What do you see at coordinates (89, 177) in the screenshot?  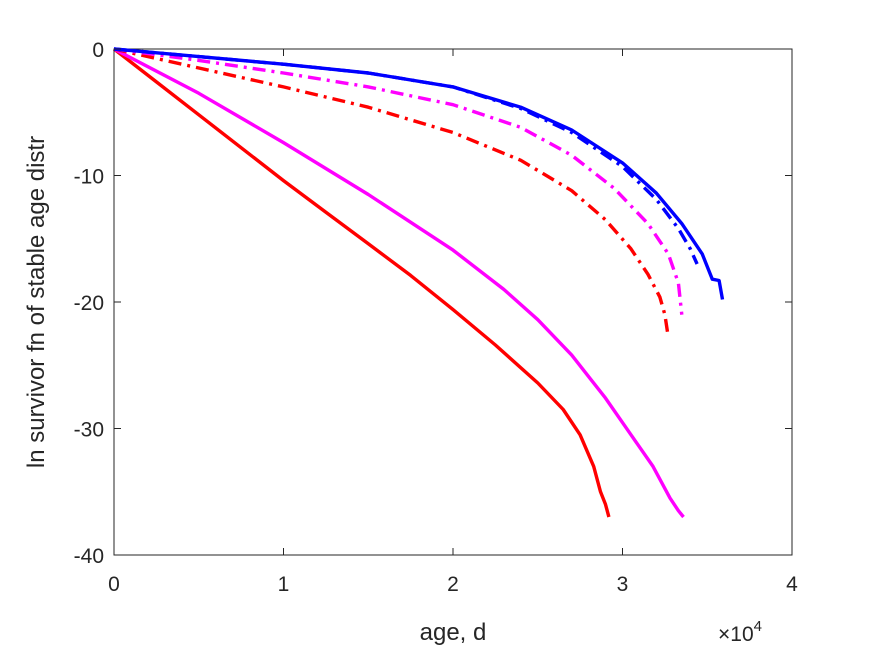 I see `y-tick-label-1: -10` at bounding box center [89, 177].